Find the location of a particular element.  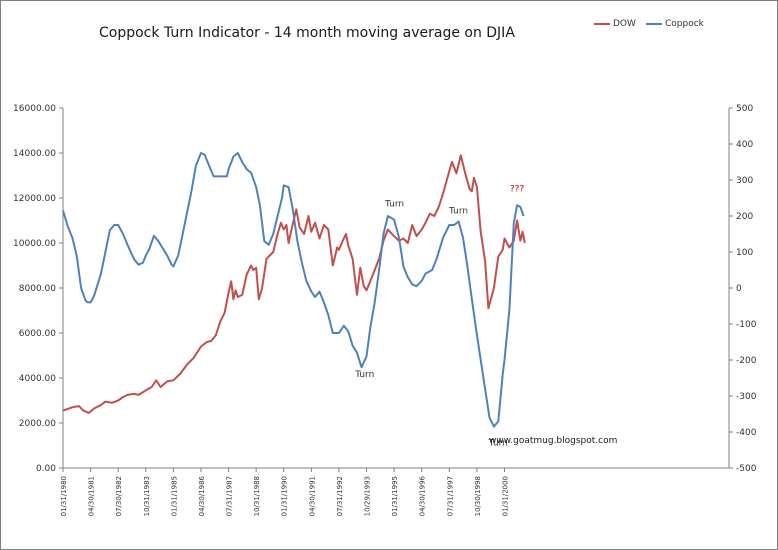

x-tick-label: 07/31/1992 is located at coordinates (340, 496).